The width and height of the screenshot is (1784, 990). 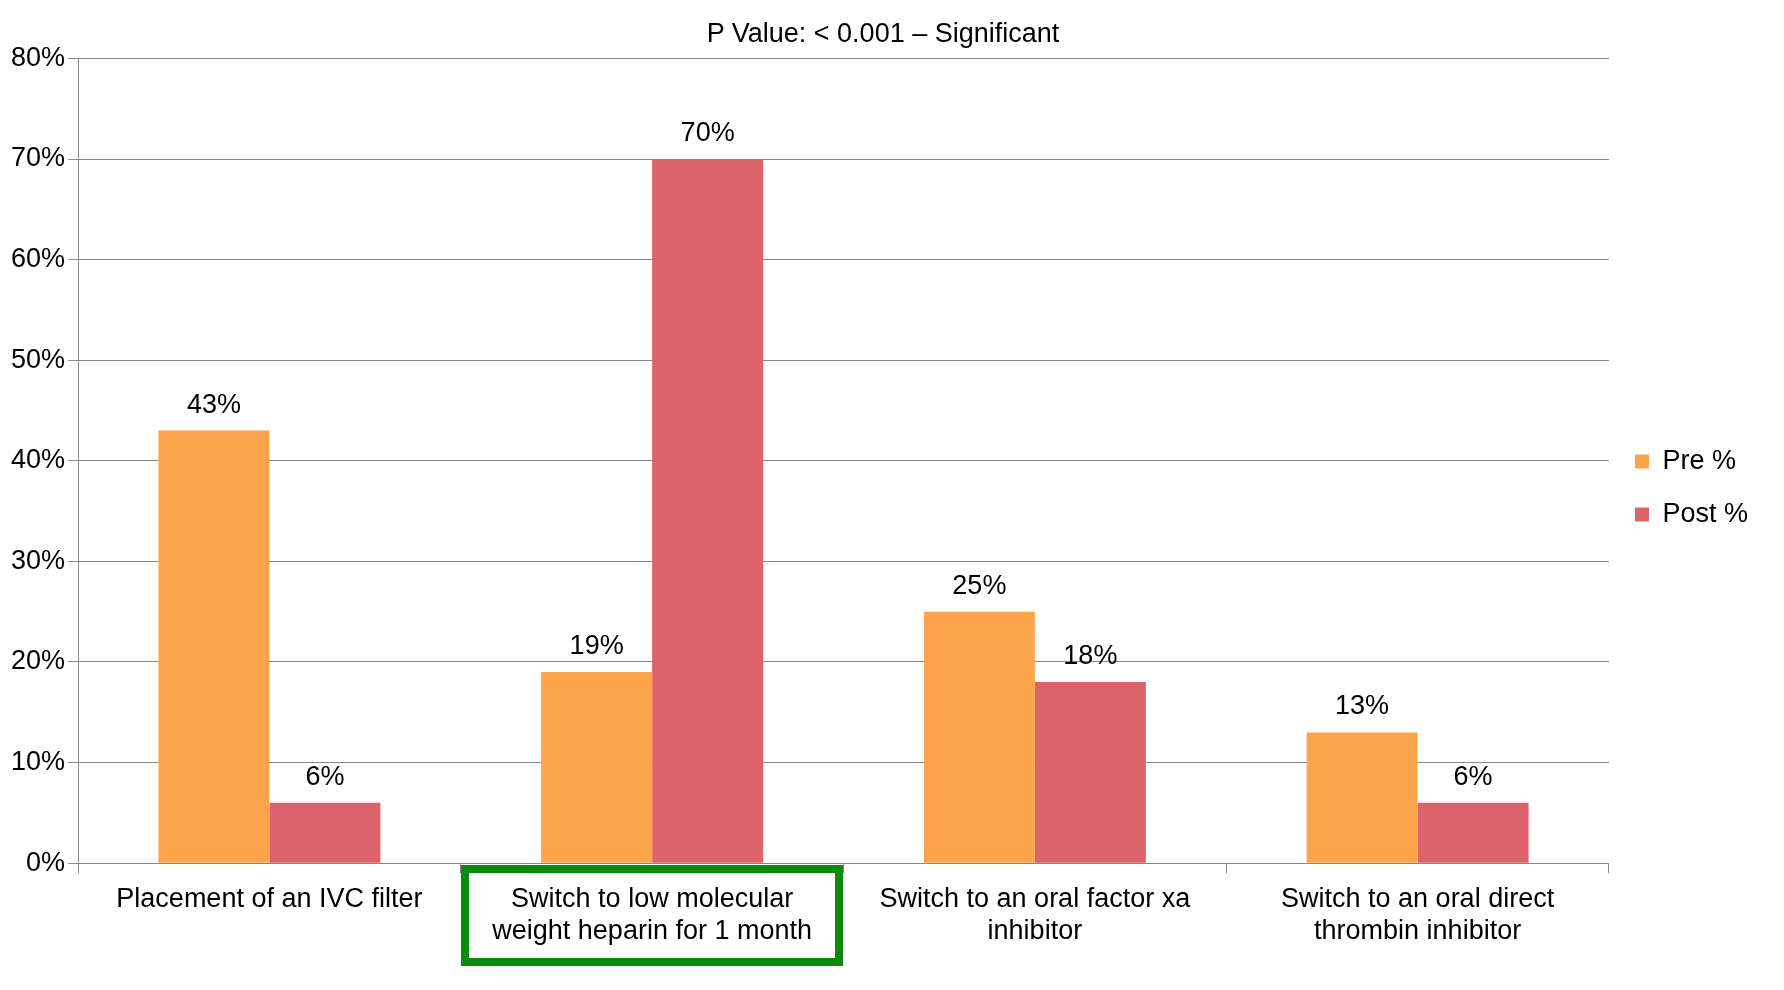 I want to click on text: 13%, so click(x=1362, y=705).